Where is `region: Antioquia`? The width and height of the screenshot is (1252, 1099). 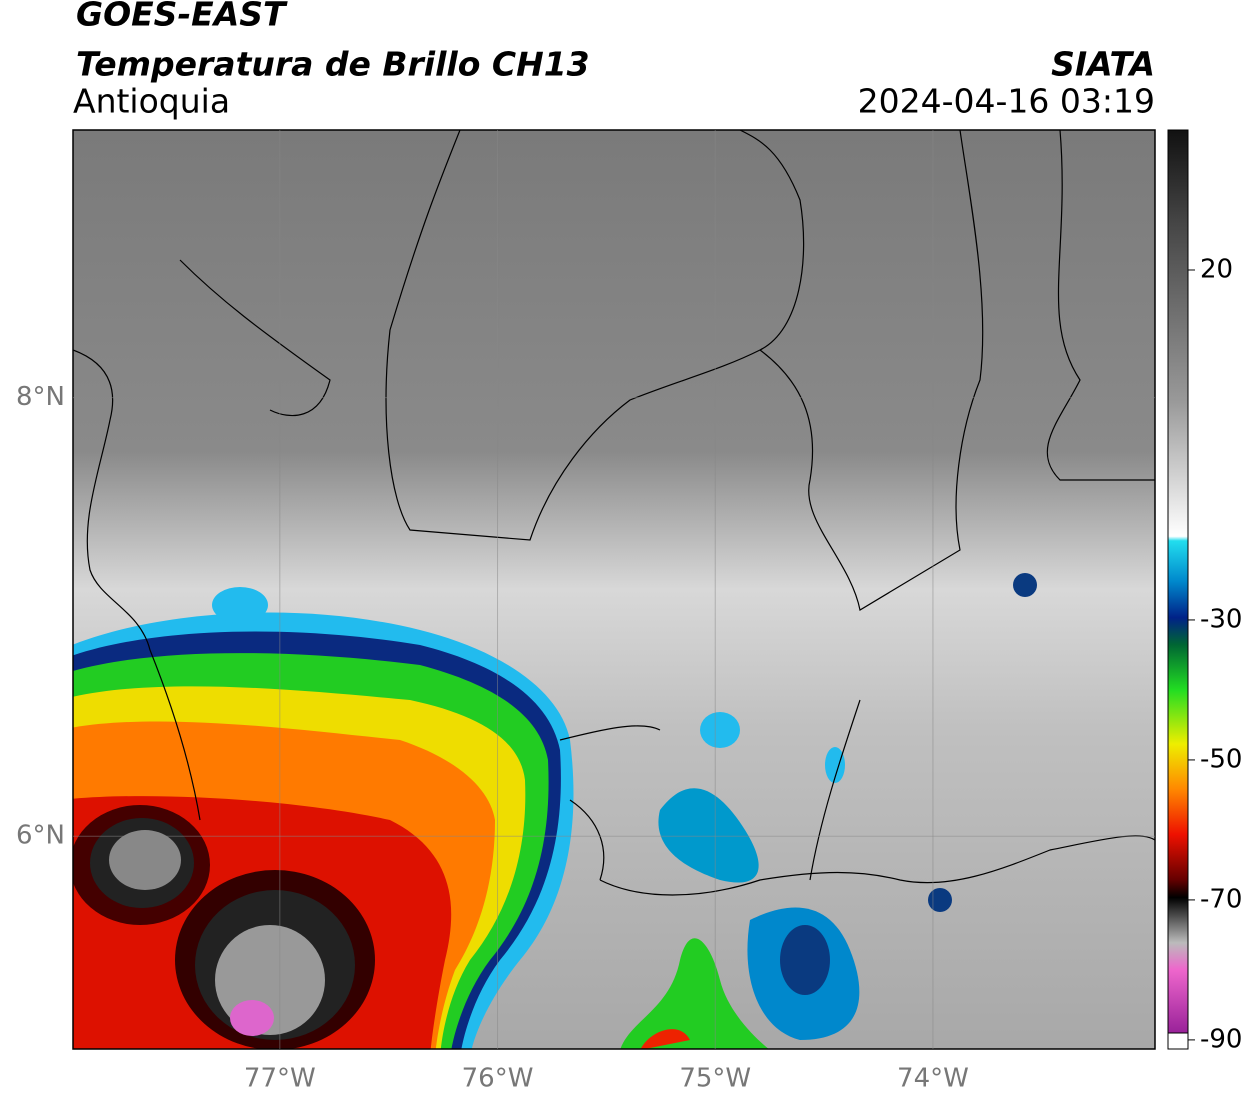 region: Antioquia is located at coordinates (151, 101).